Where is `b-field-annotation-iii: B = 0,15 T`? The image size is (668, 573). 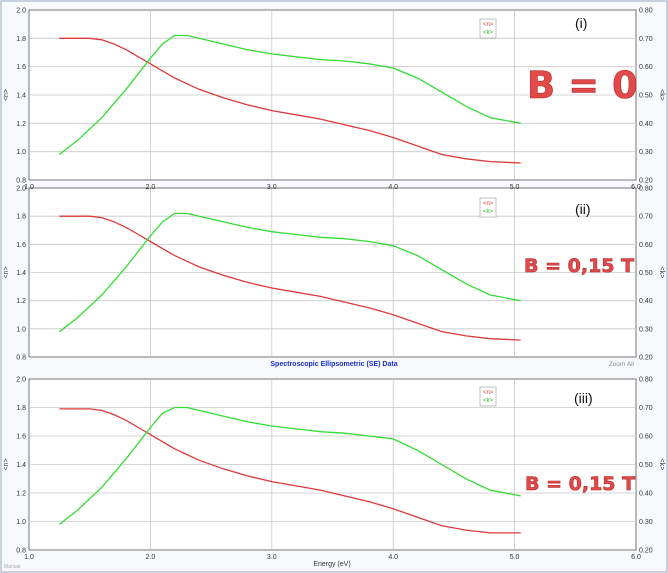 b-field-annotation-iii: B = 0,15 T is located at coordinates (580, 484).